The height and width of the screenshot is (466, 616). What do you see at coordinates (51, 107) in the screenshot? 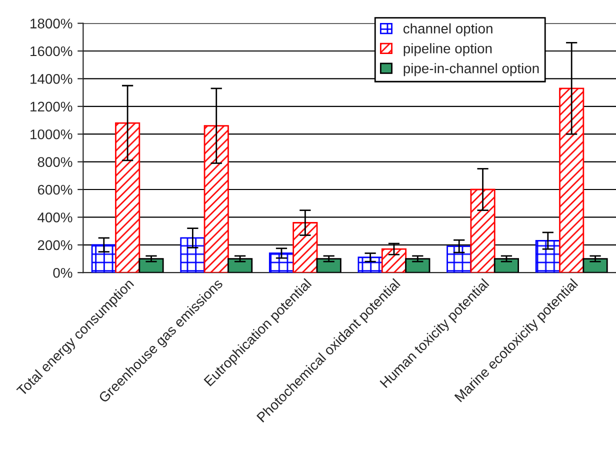
I see `y-tick-label: 1200%` at bounding box center [51, 107].